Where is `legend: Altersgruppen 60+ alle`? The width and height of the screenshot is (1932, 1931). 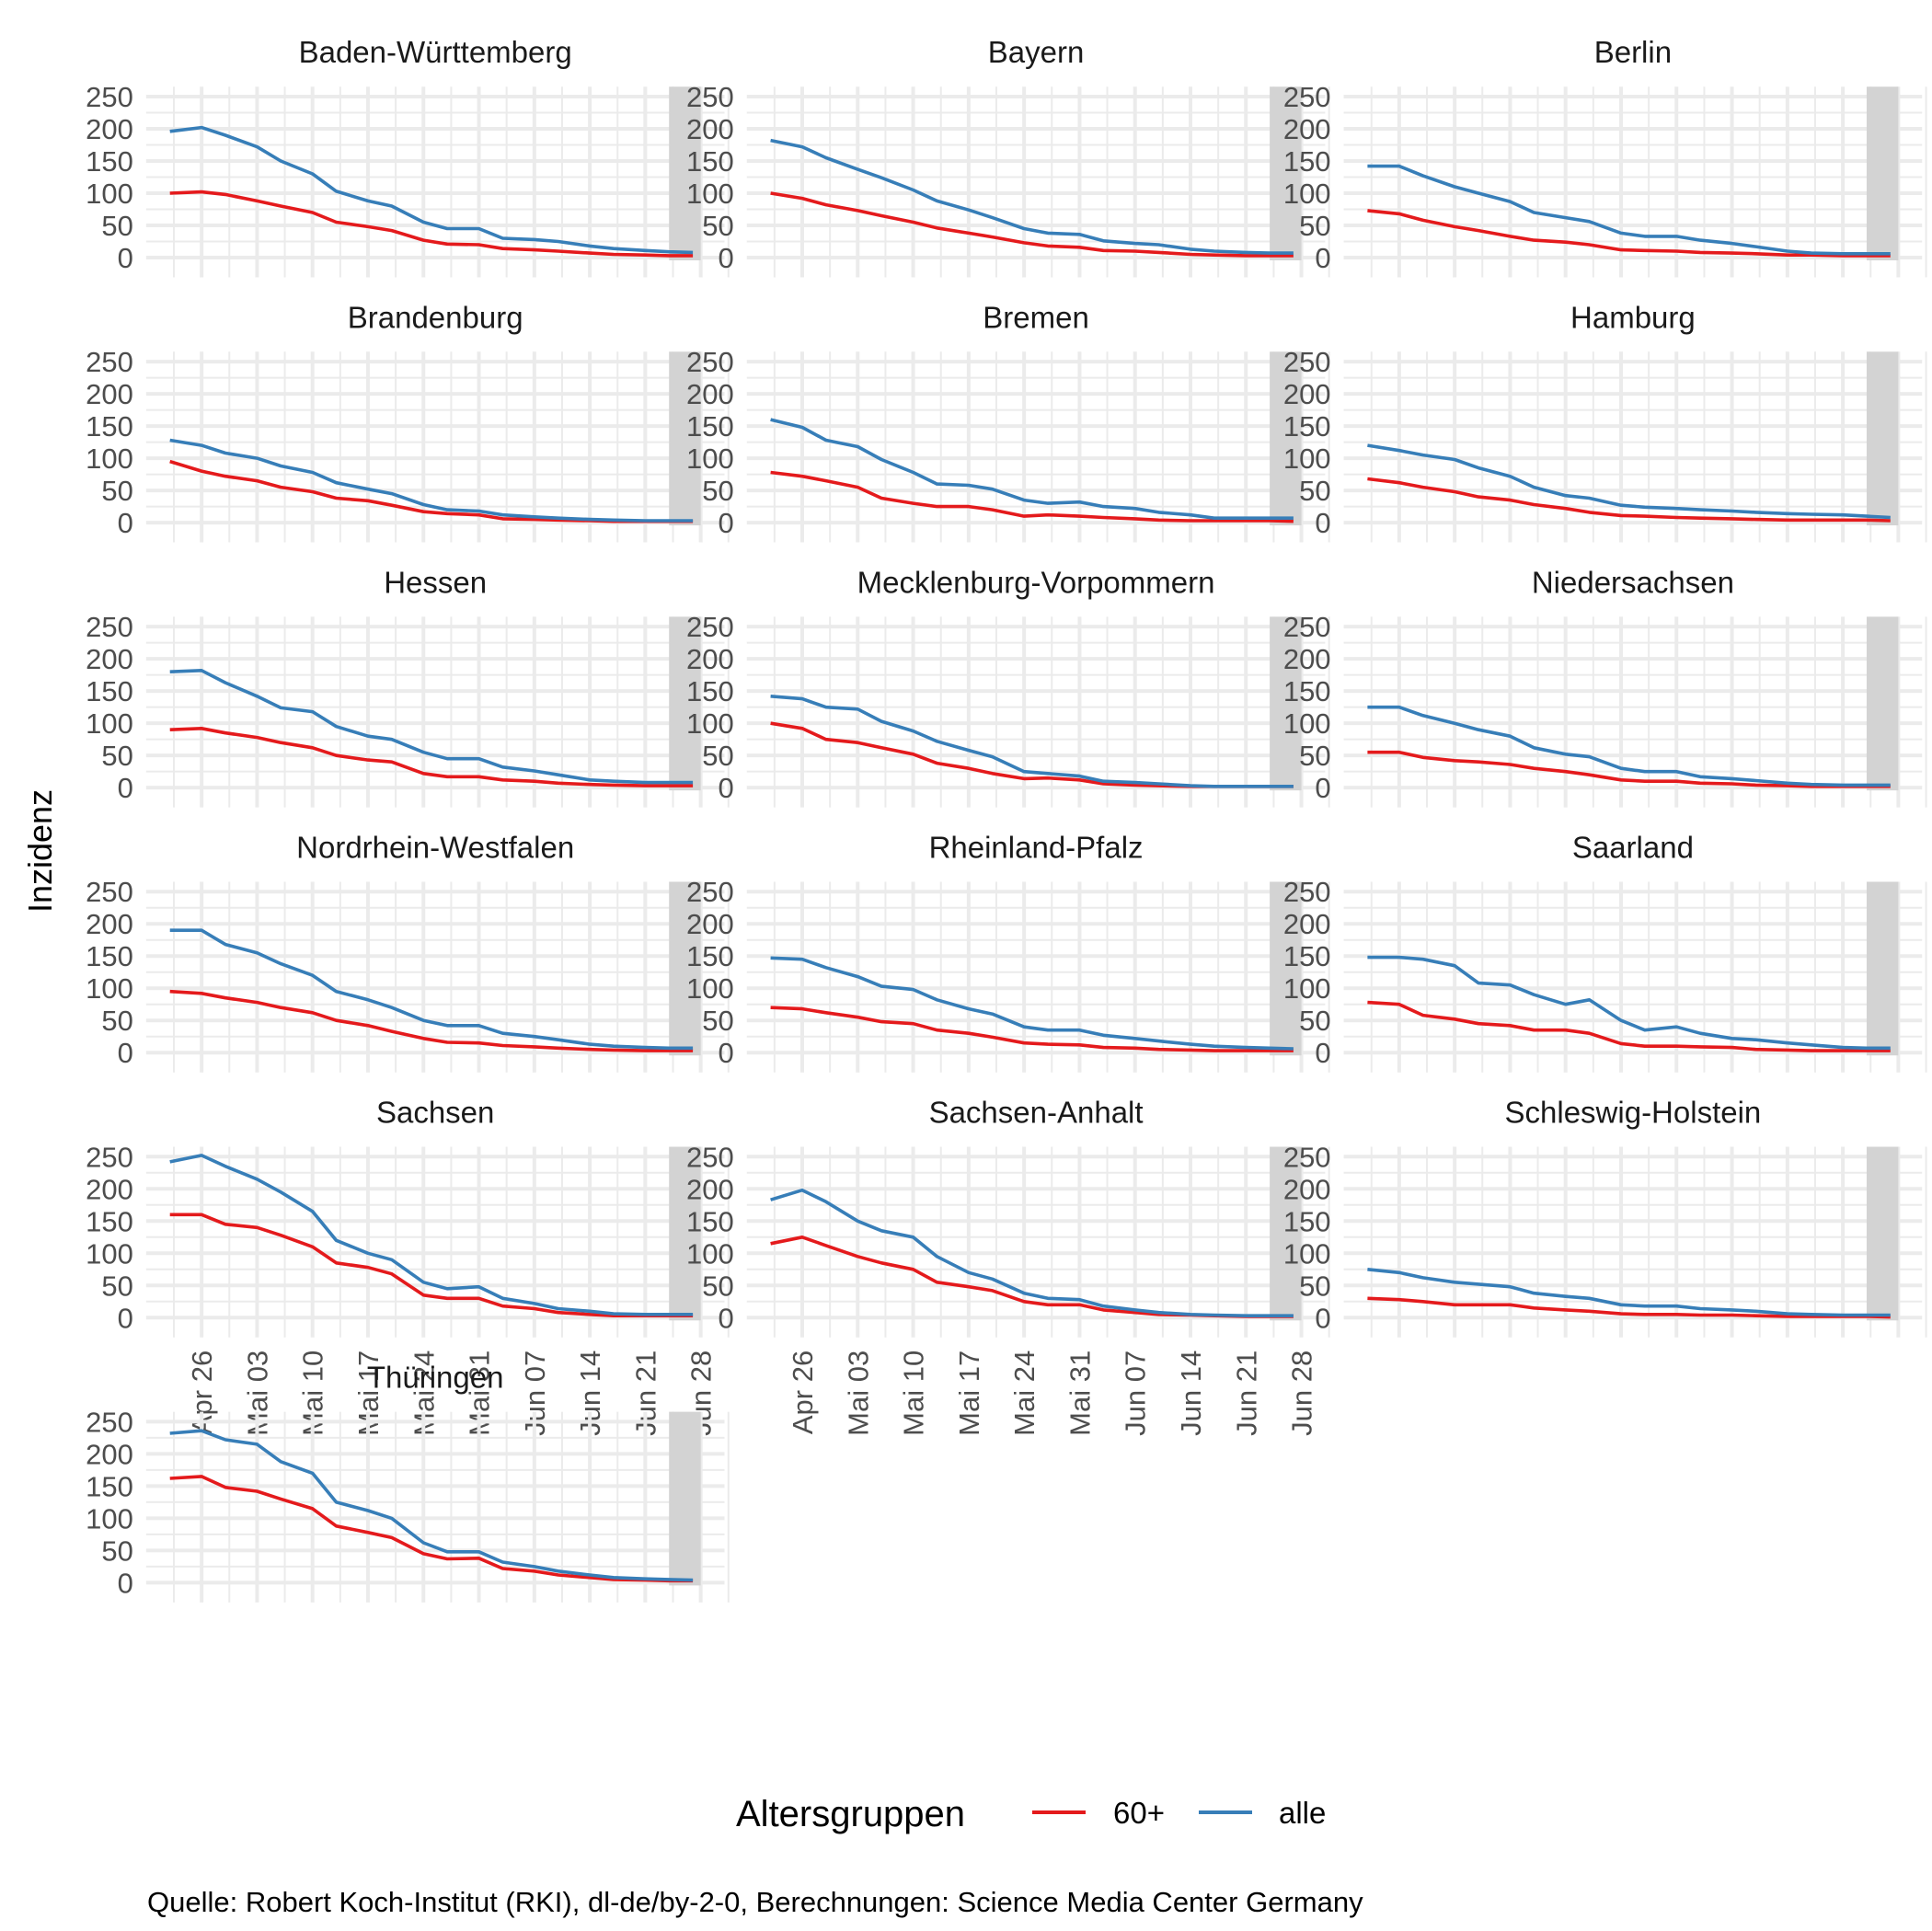
legend: Altersgruppen 60+ alle is located at coordinates (1031, 1814).